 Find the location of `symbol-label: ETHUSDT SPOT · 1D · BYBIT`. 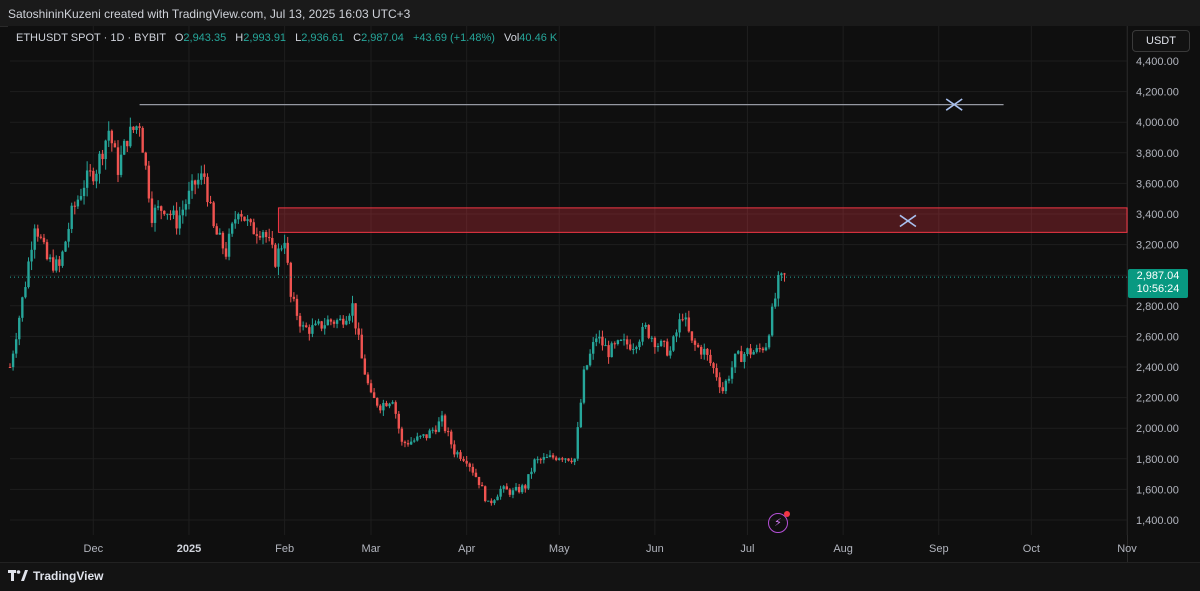

symbol-label: ETHUSDT SPOT · 1D · BYBIT is located at coordinates (91, 38).